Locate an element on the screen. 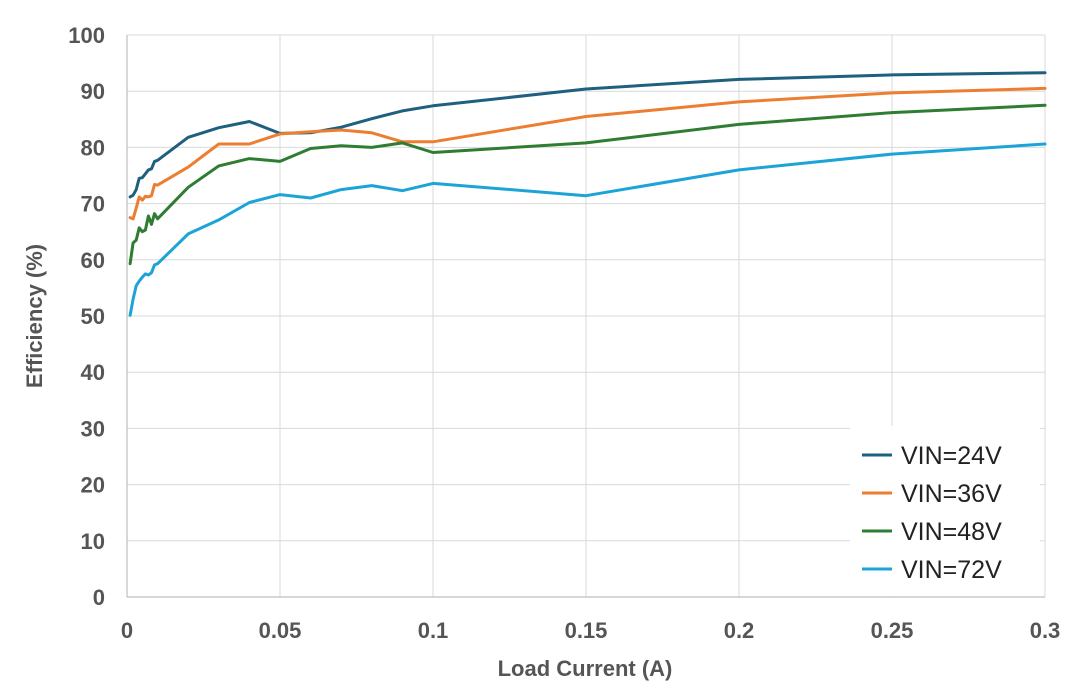  y-axis-title: Efficiency (%) is located at coordinates (34, 316).